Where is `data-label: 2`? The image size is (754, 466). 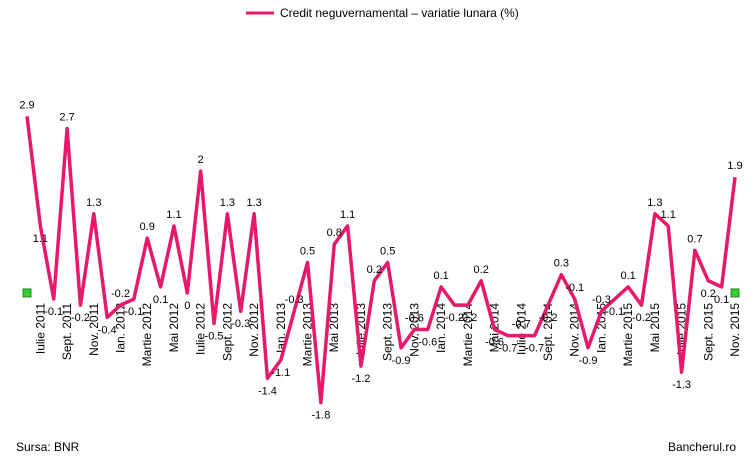 data-label: 2 is located at coordinates (201, 160).